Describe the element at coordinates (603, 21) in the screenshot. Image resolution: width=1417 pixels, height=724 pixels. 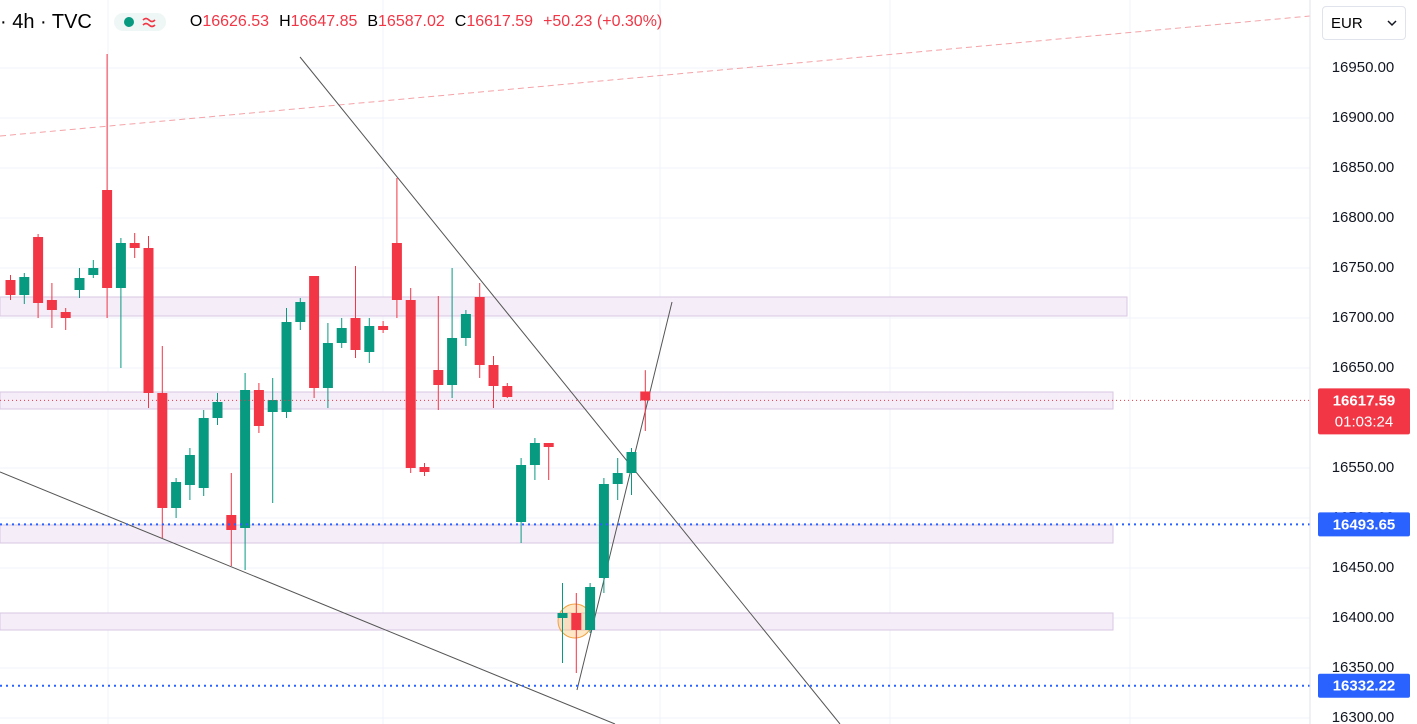
I see `change: +50.23 (+0.30%)` at that location.